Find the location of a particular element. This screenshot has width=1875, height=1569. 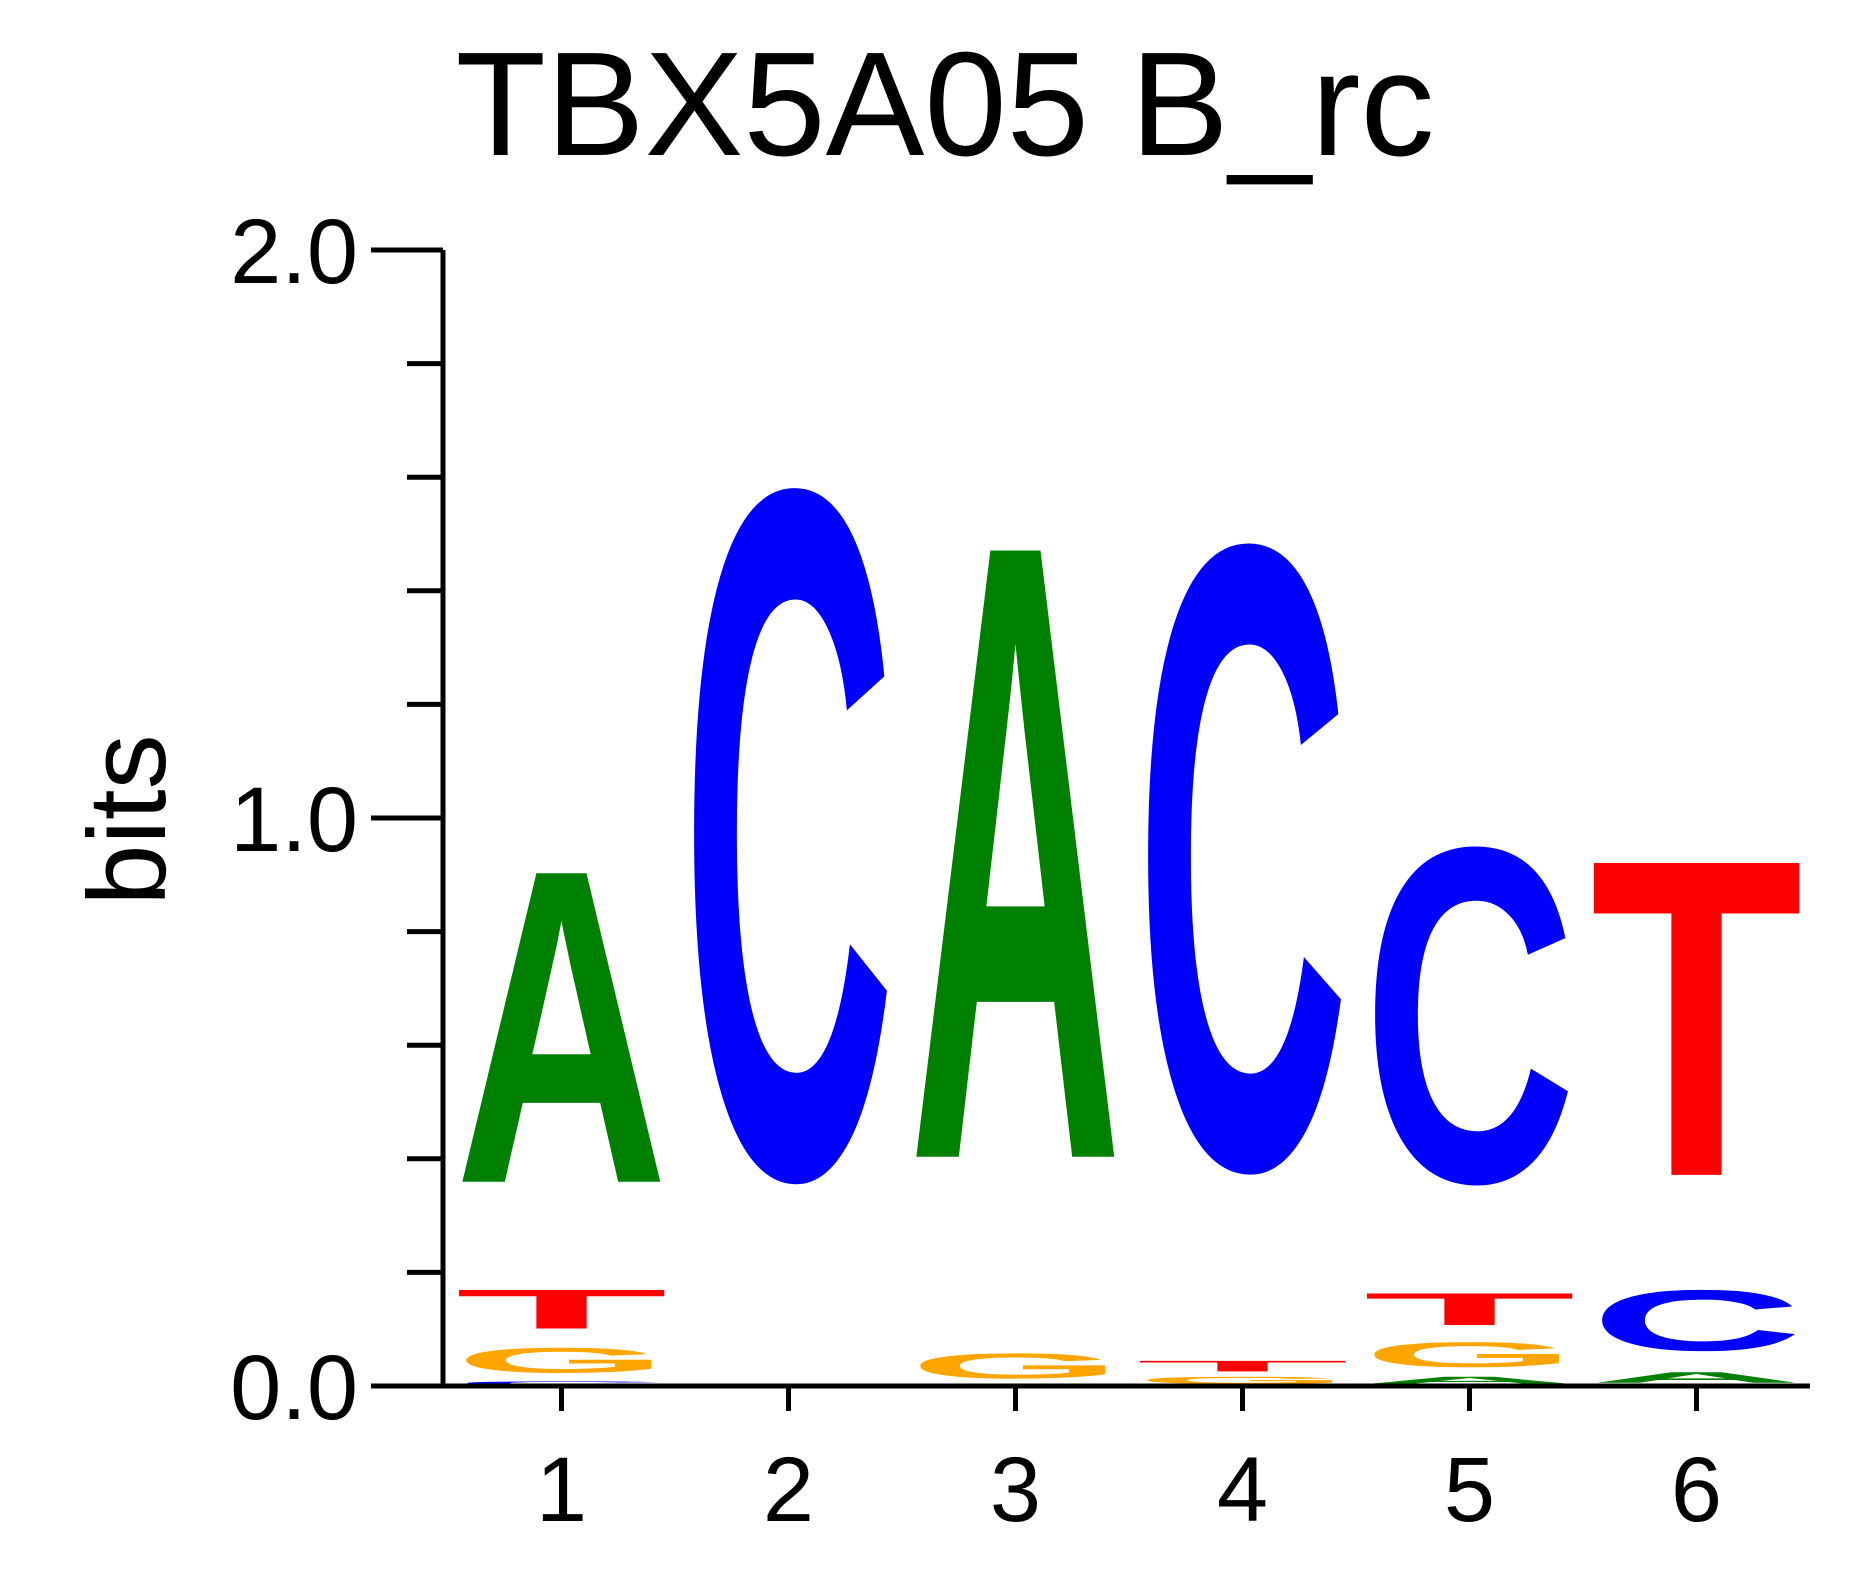

position-stack: C is located at coordinates (788, 834).